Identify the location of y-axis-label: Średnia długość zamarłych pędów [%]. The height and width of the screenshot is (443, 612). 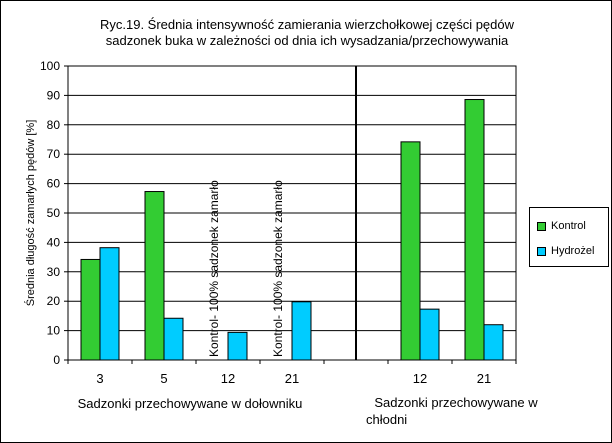
(30, 213).